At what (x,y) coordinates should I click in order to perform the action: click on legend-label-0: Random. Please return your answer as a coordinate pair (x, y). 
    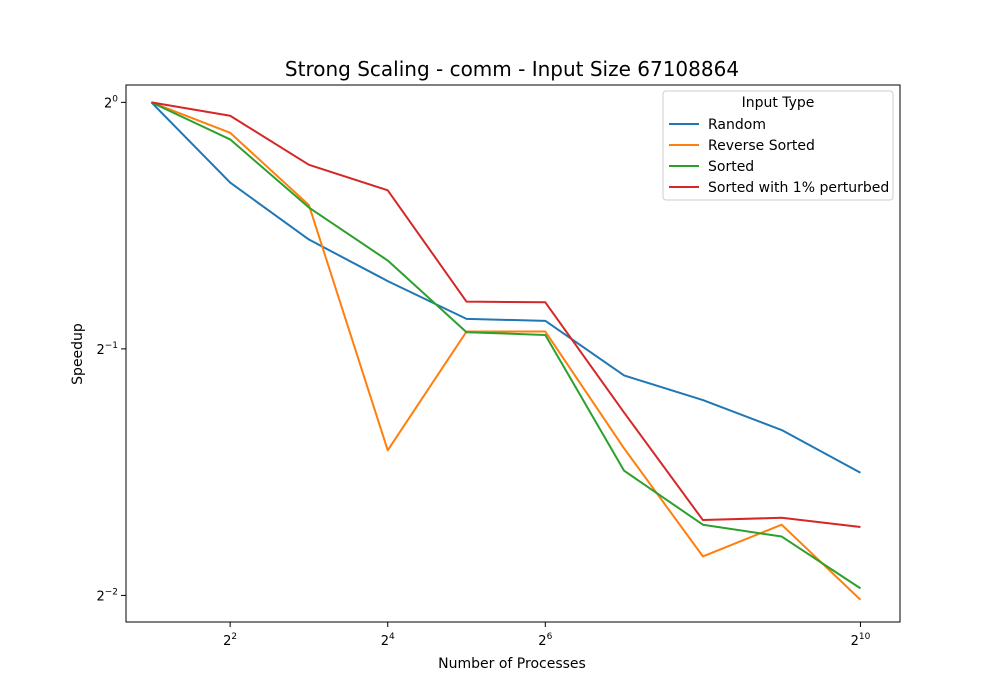
    Looking at the image, I should click on (737, 125).